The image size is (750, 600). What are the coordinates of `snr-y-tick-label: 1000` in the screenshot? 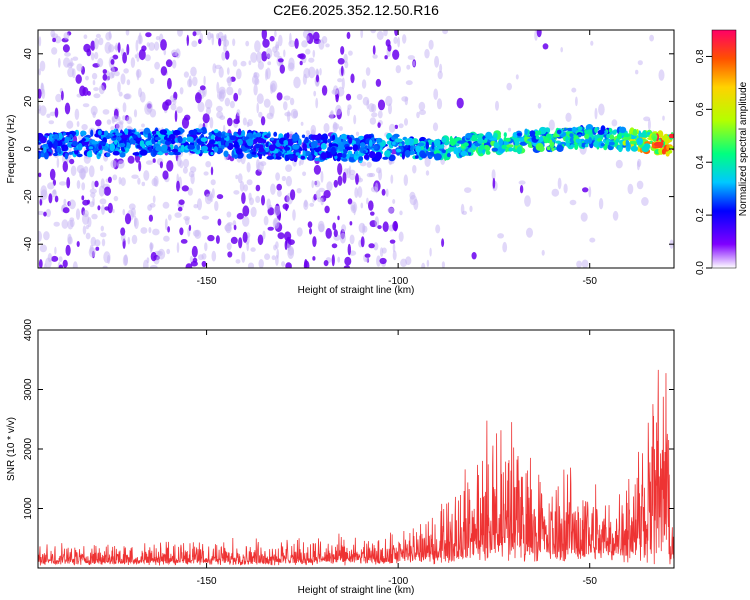 It's located at (28, 508).